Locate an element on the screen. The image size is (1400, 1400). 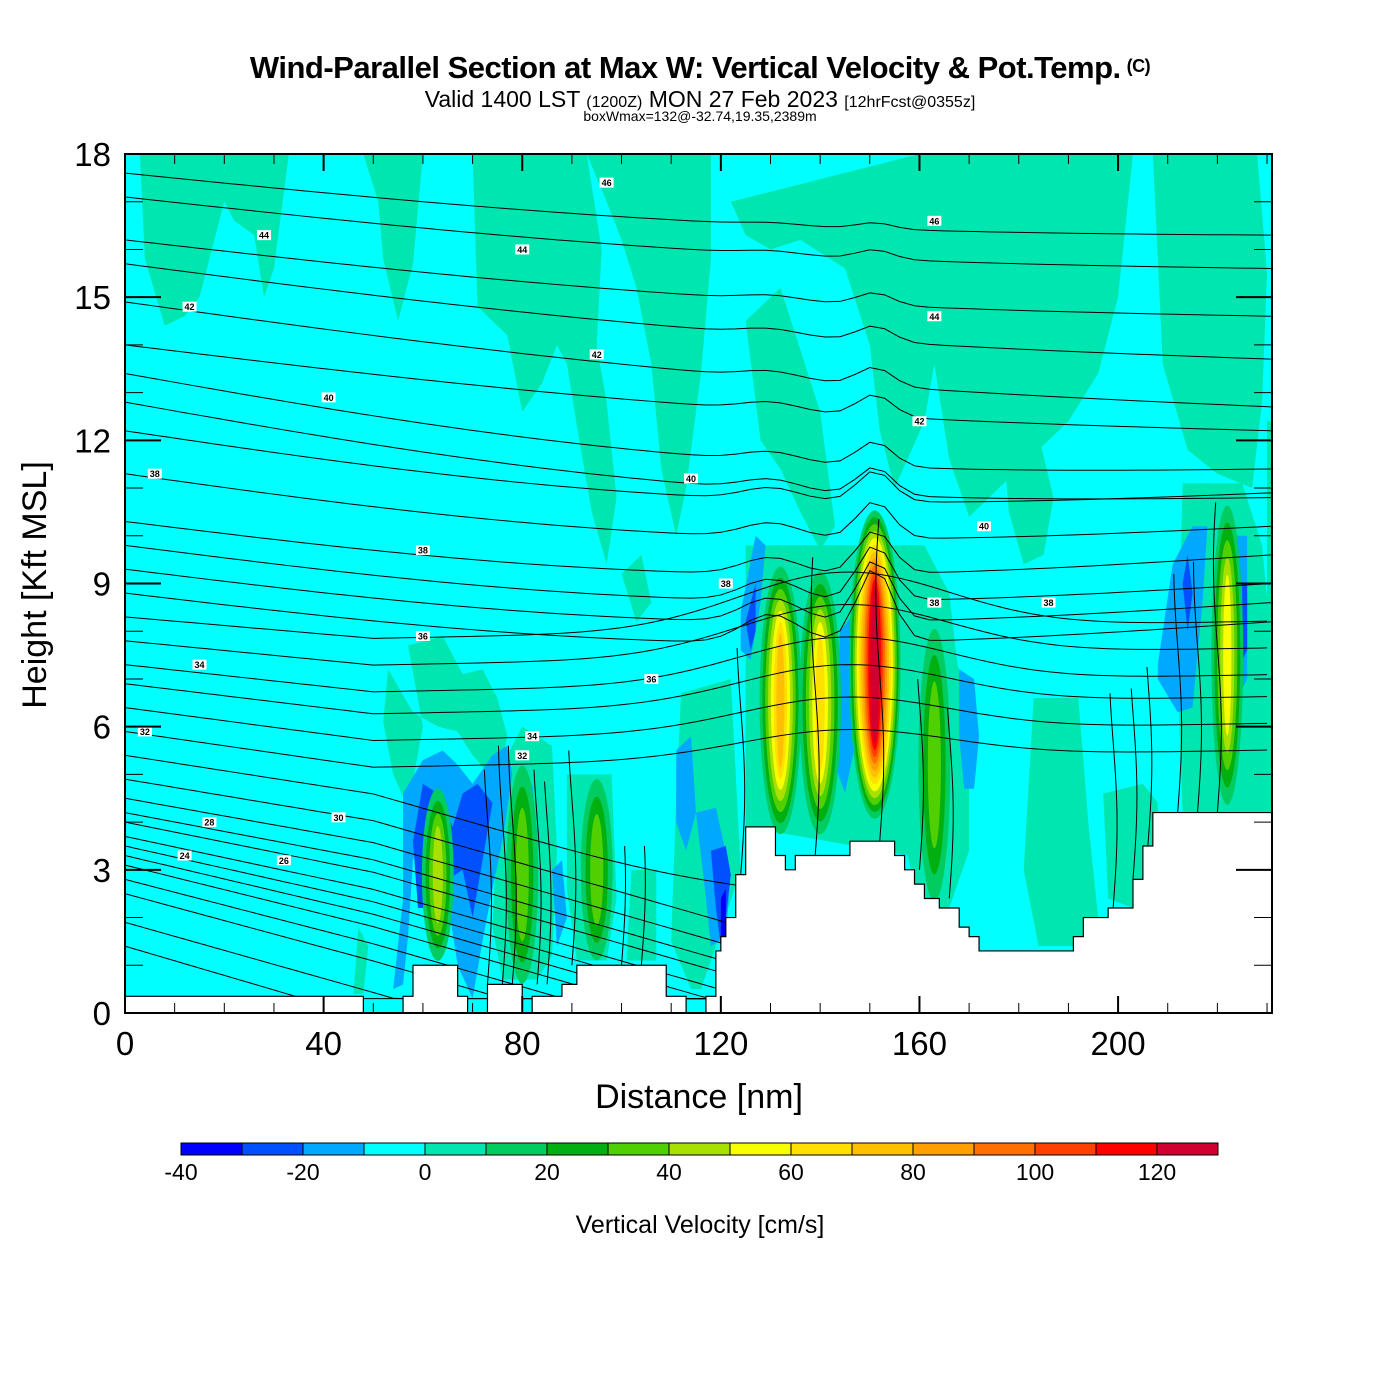
colorbar-tick-label: 0 is located at coordinates (425, 1172).